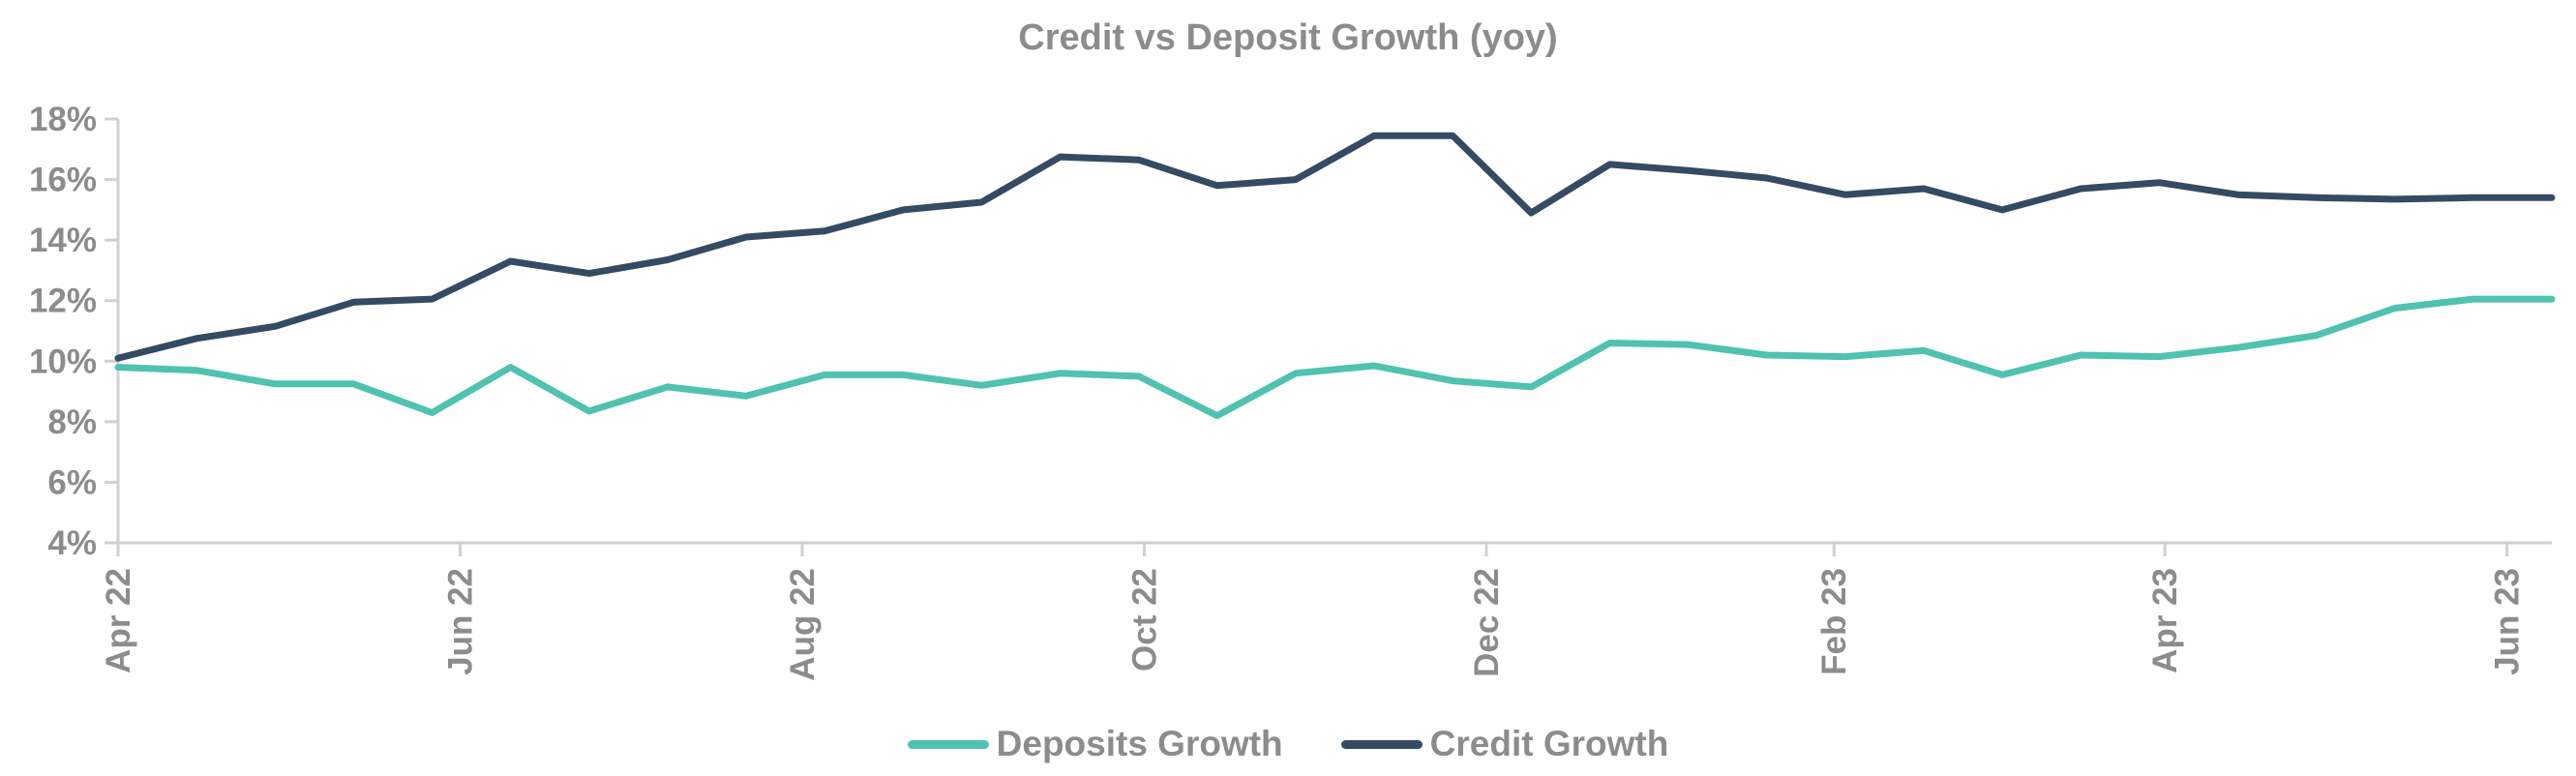 The image size is (2576, 776). Describe the element at coordinates (2508, 622) in the screenshot. I see `x-tick-label: Jun 23` at that location.